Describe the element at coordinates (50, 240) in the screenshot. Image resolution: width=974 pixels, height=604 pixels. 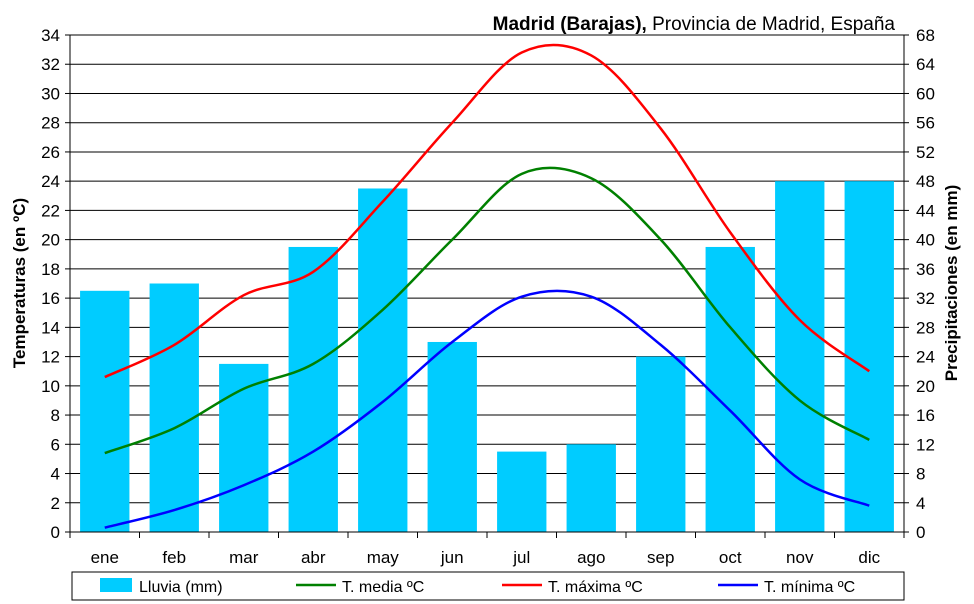
I see `left-tick-label: 20` at that location.